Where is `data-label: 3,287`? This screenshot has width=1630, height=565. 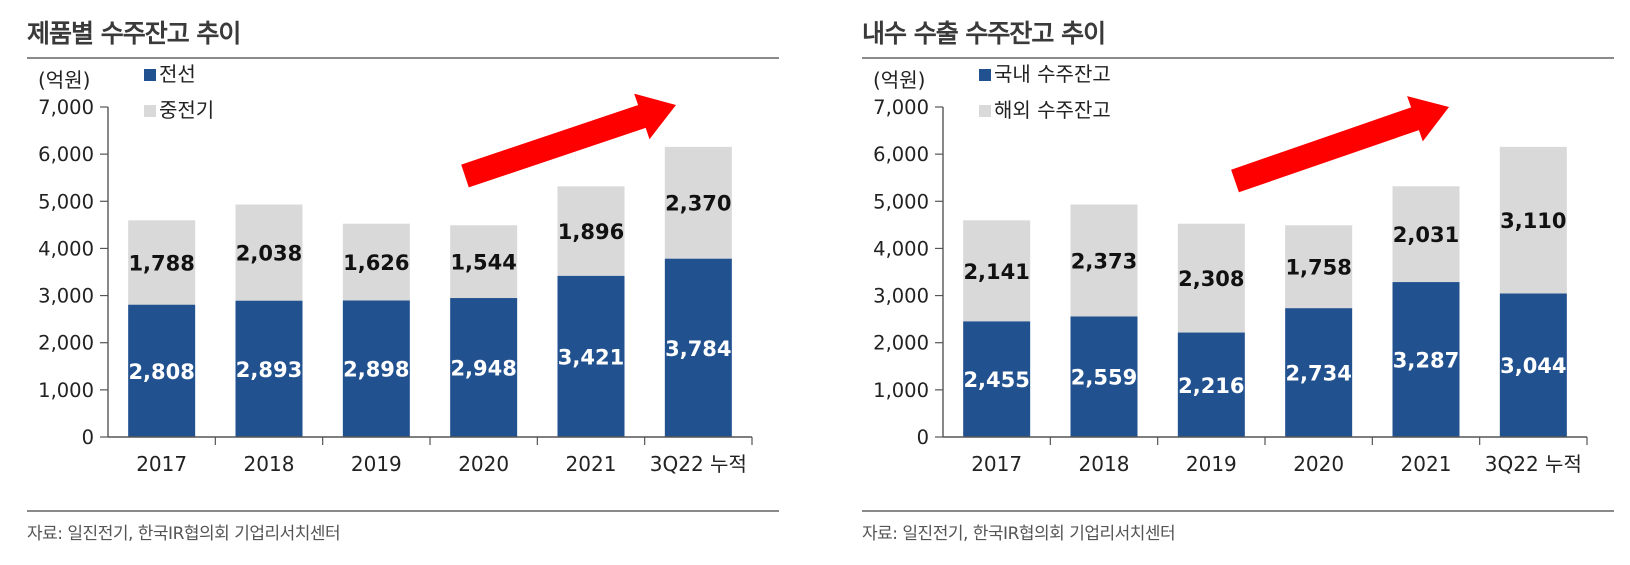 data-label: 3,287 is located at coordinates (1426, 361).